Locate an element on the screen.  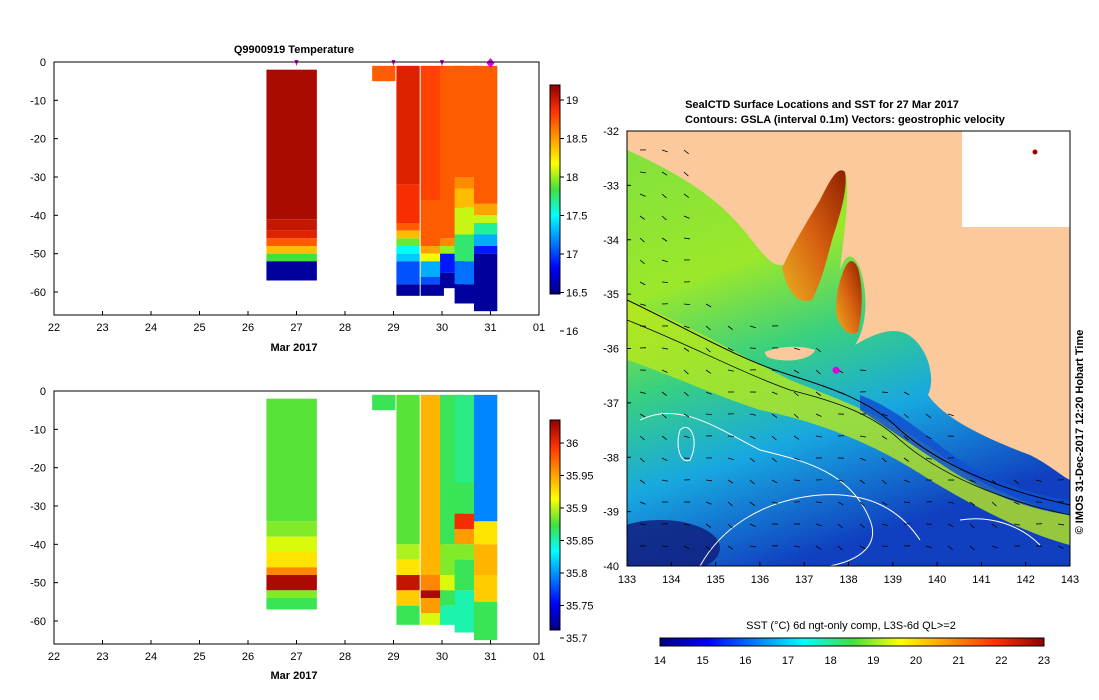
lat-tick-label: -32 is located at coordinates (611, 132).